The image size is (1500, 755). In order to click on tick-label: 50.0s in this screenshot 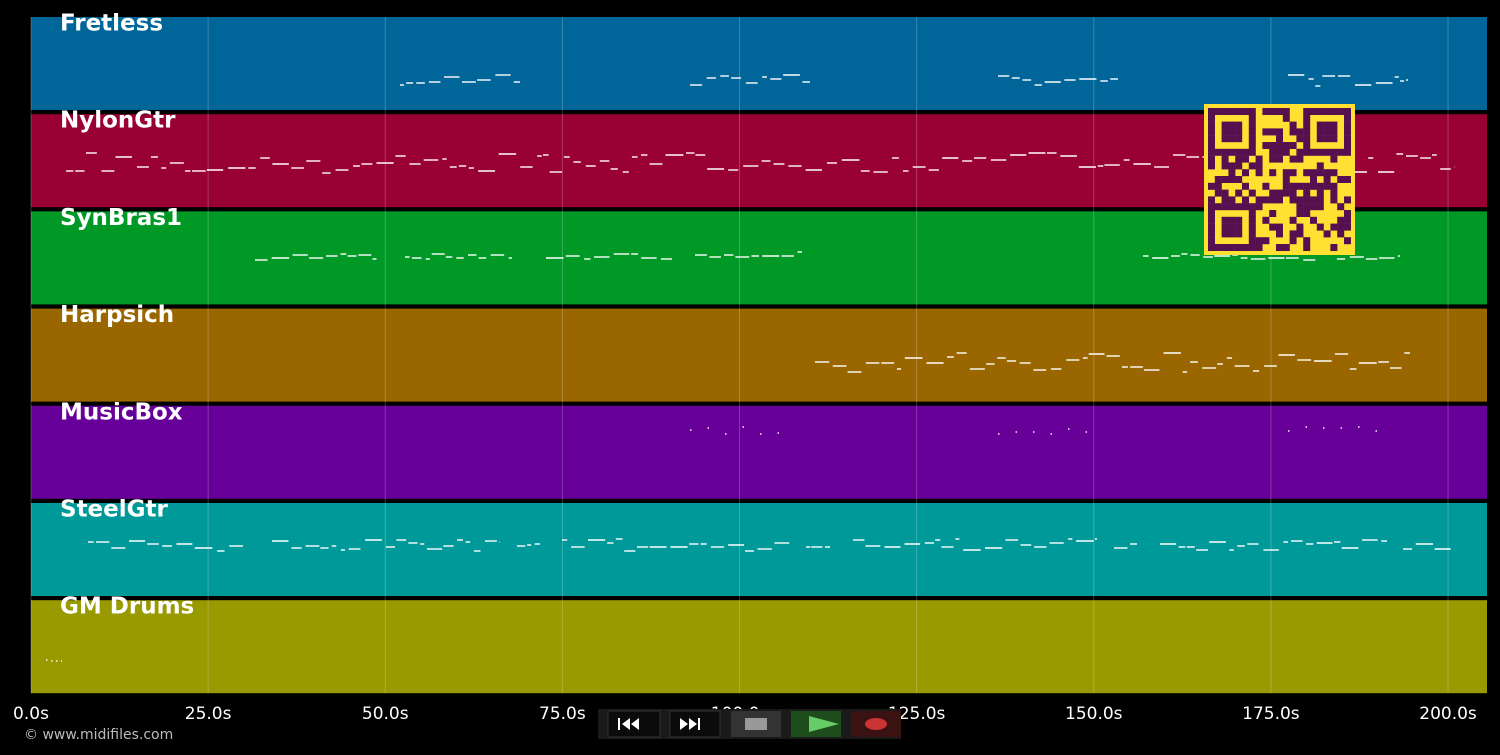, I will do `click(385, 714)`.